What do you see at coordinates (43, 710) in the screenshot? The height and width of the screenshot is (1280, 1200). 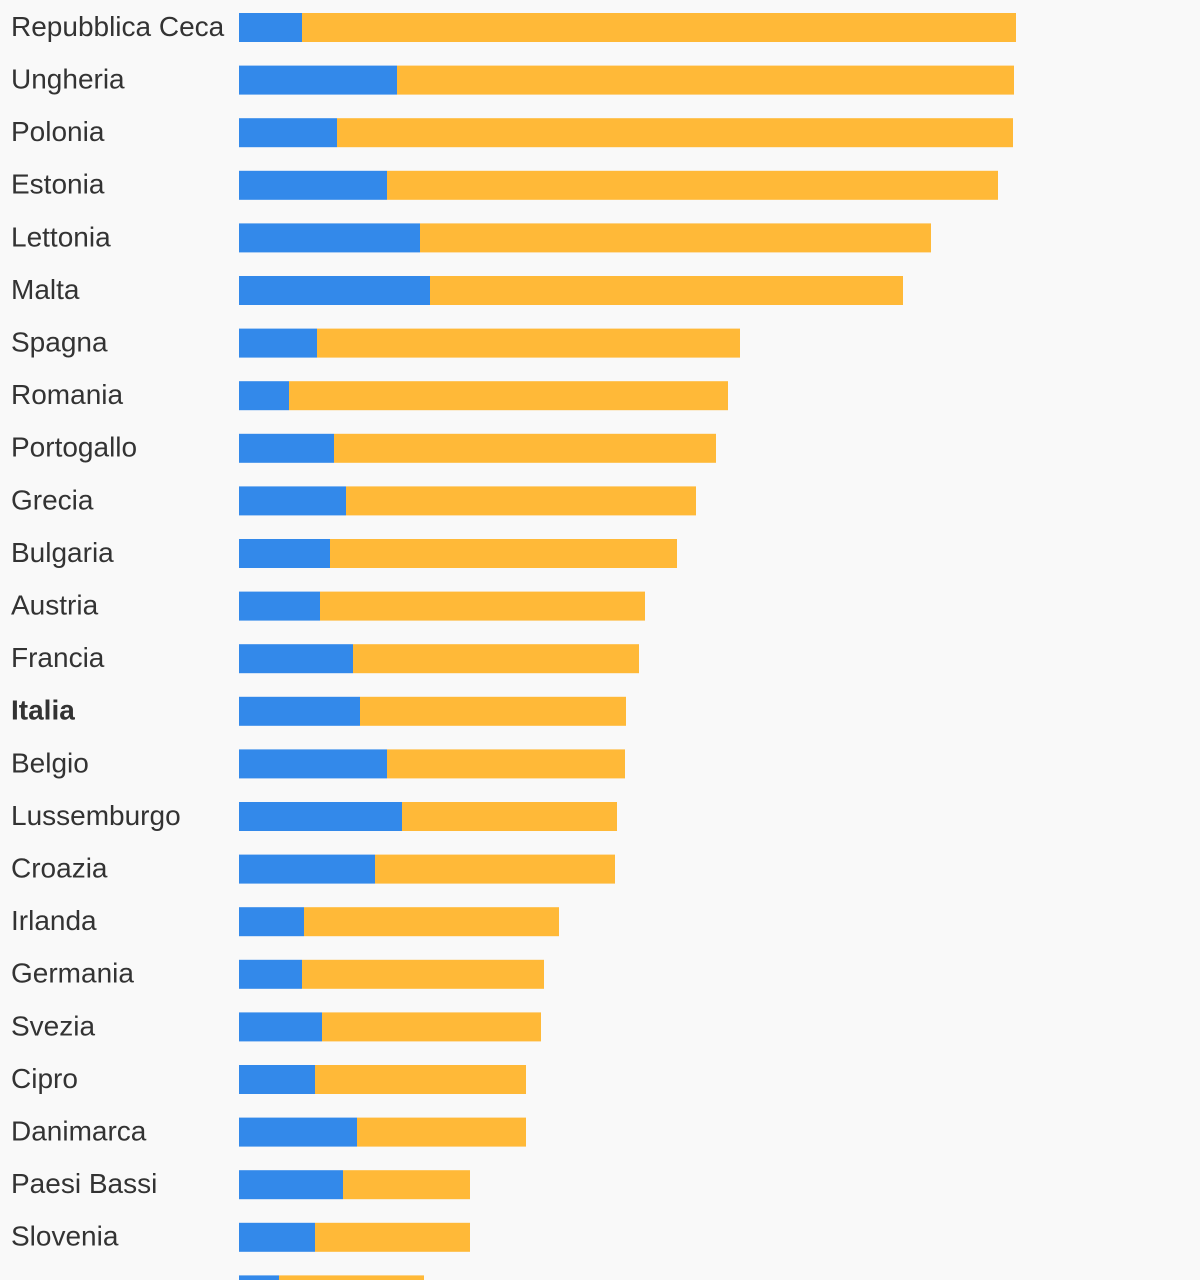 I see `category-label-italia: Italia` at bounding box center [43, 710].